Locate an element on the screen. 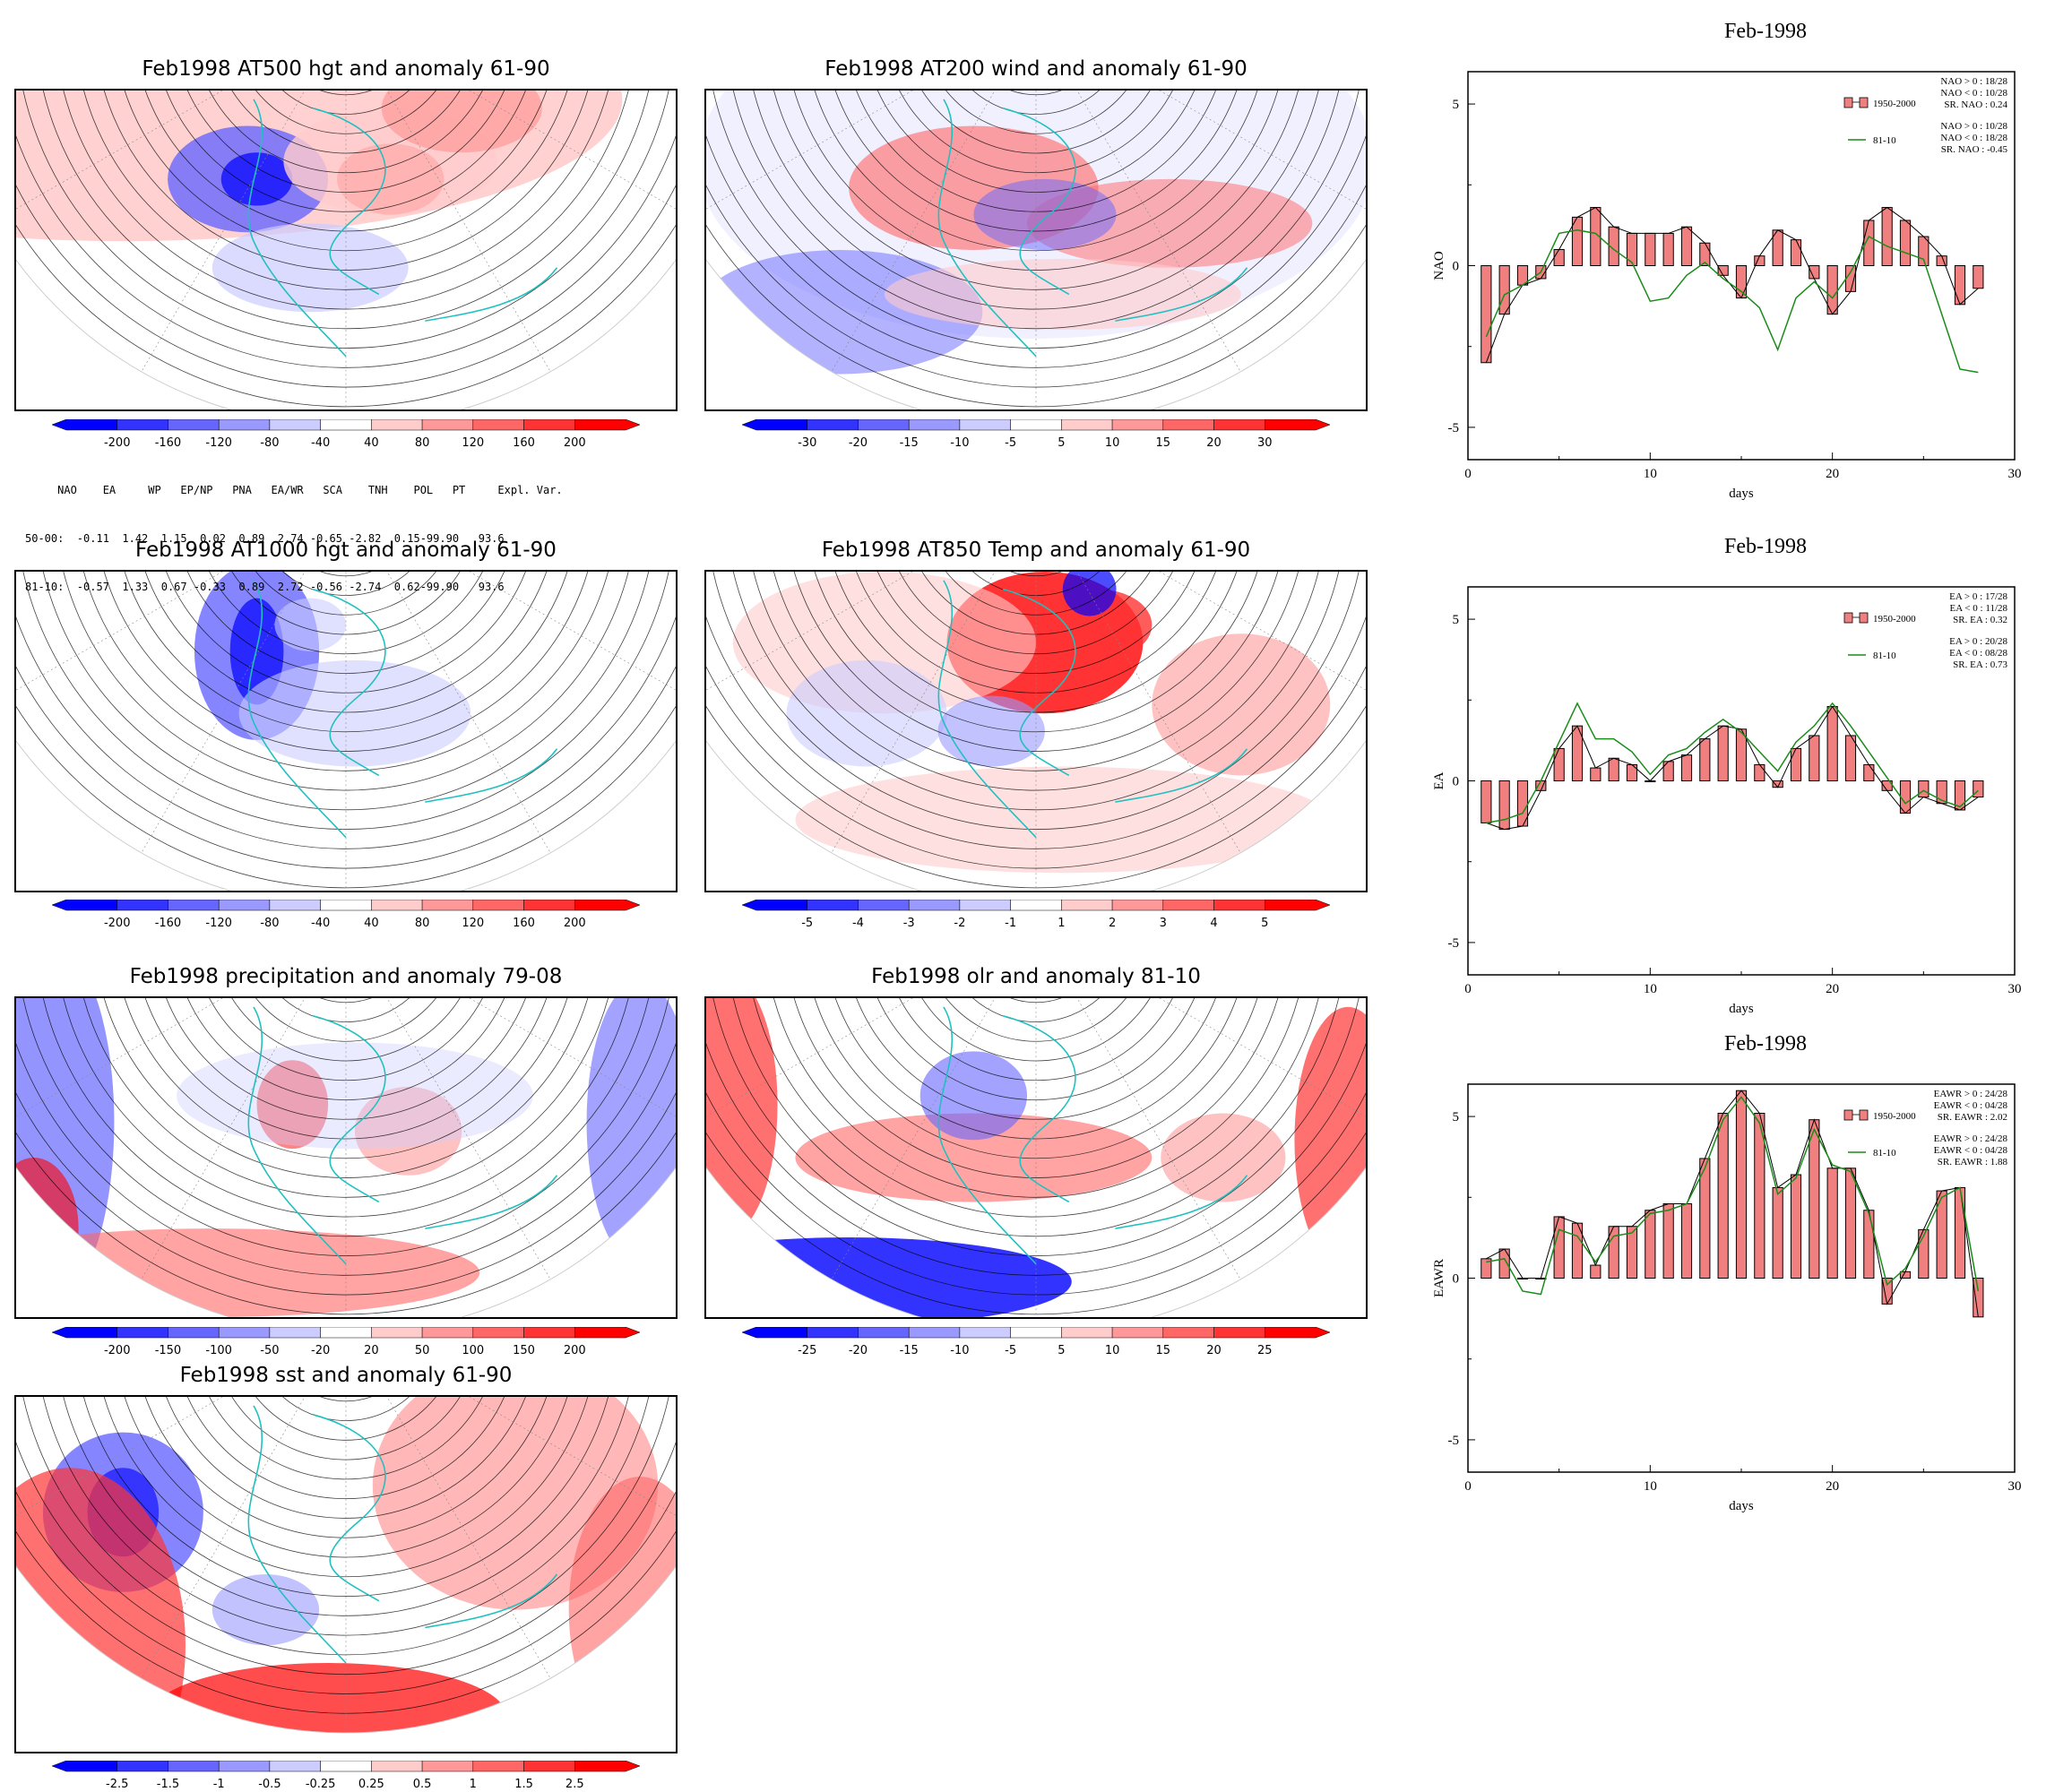  ts-title-eawr: Feb-1998 is located at coordinates (1765, 1043).